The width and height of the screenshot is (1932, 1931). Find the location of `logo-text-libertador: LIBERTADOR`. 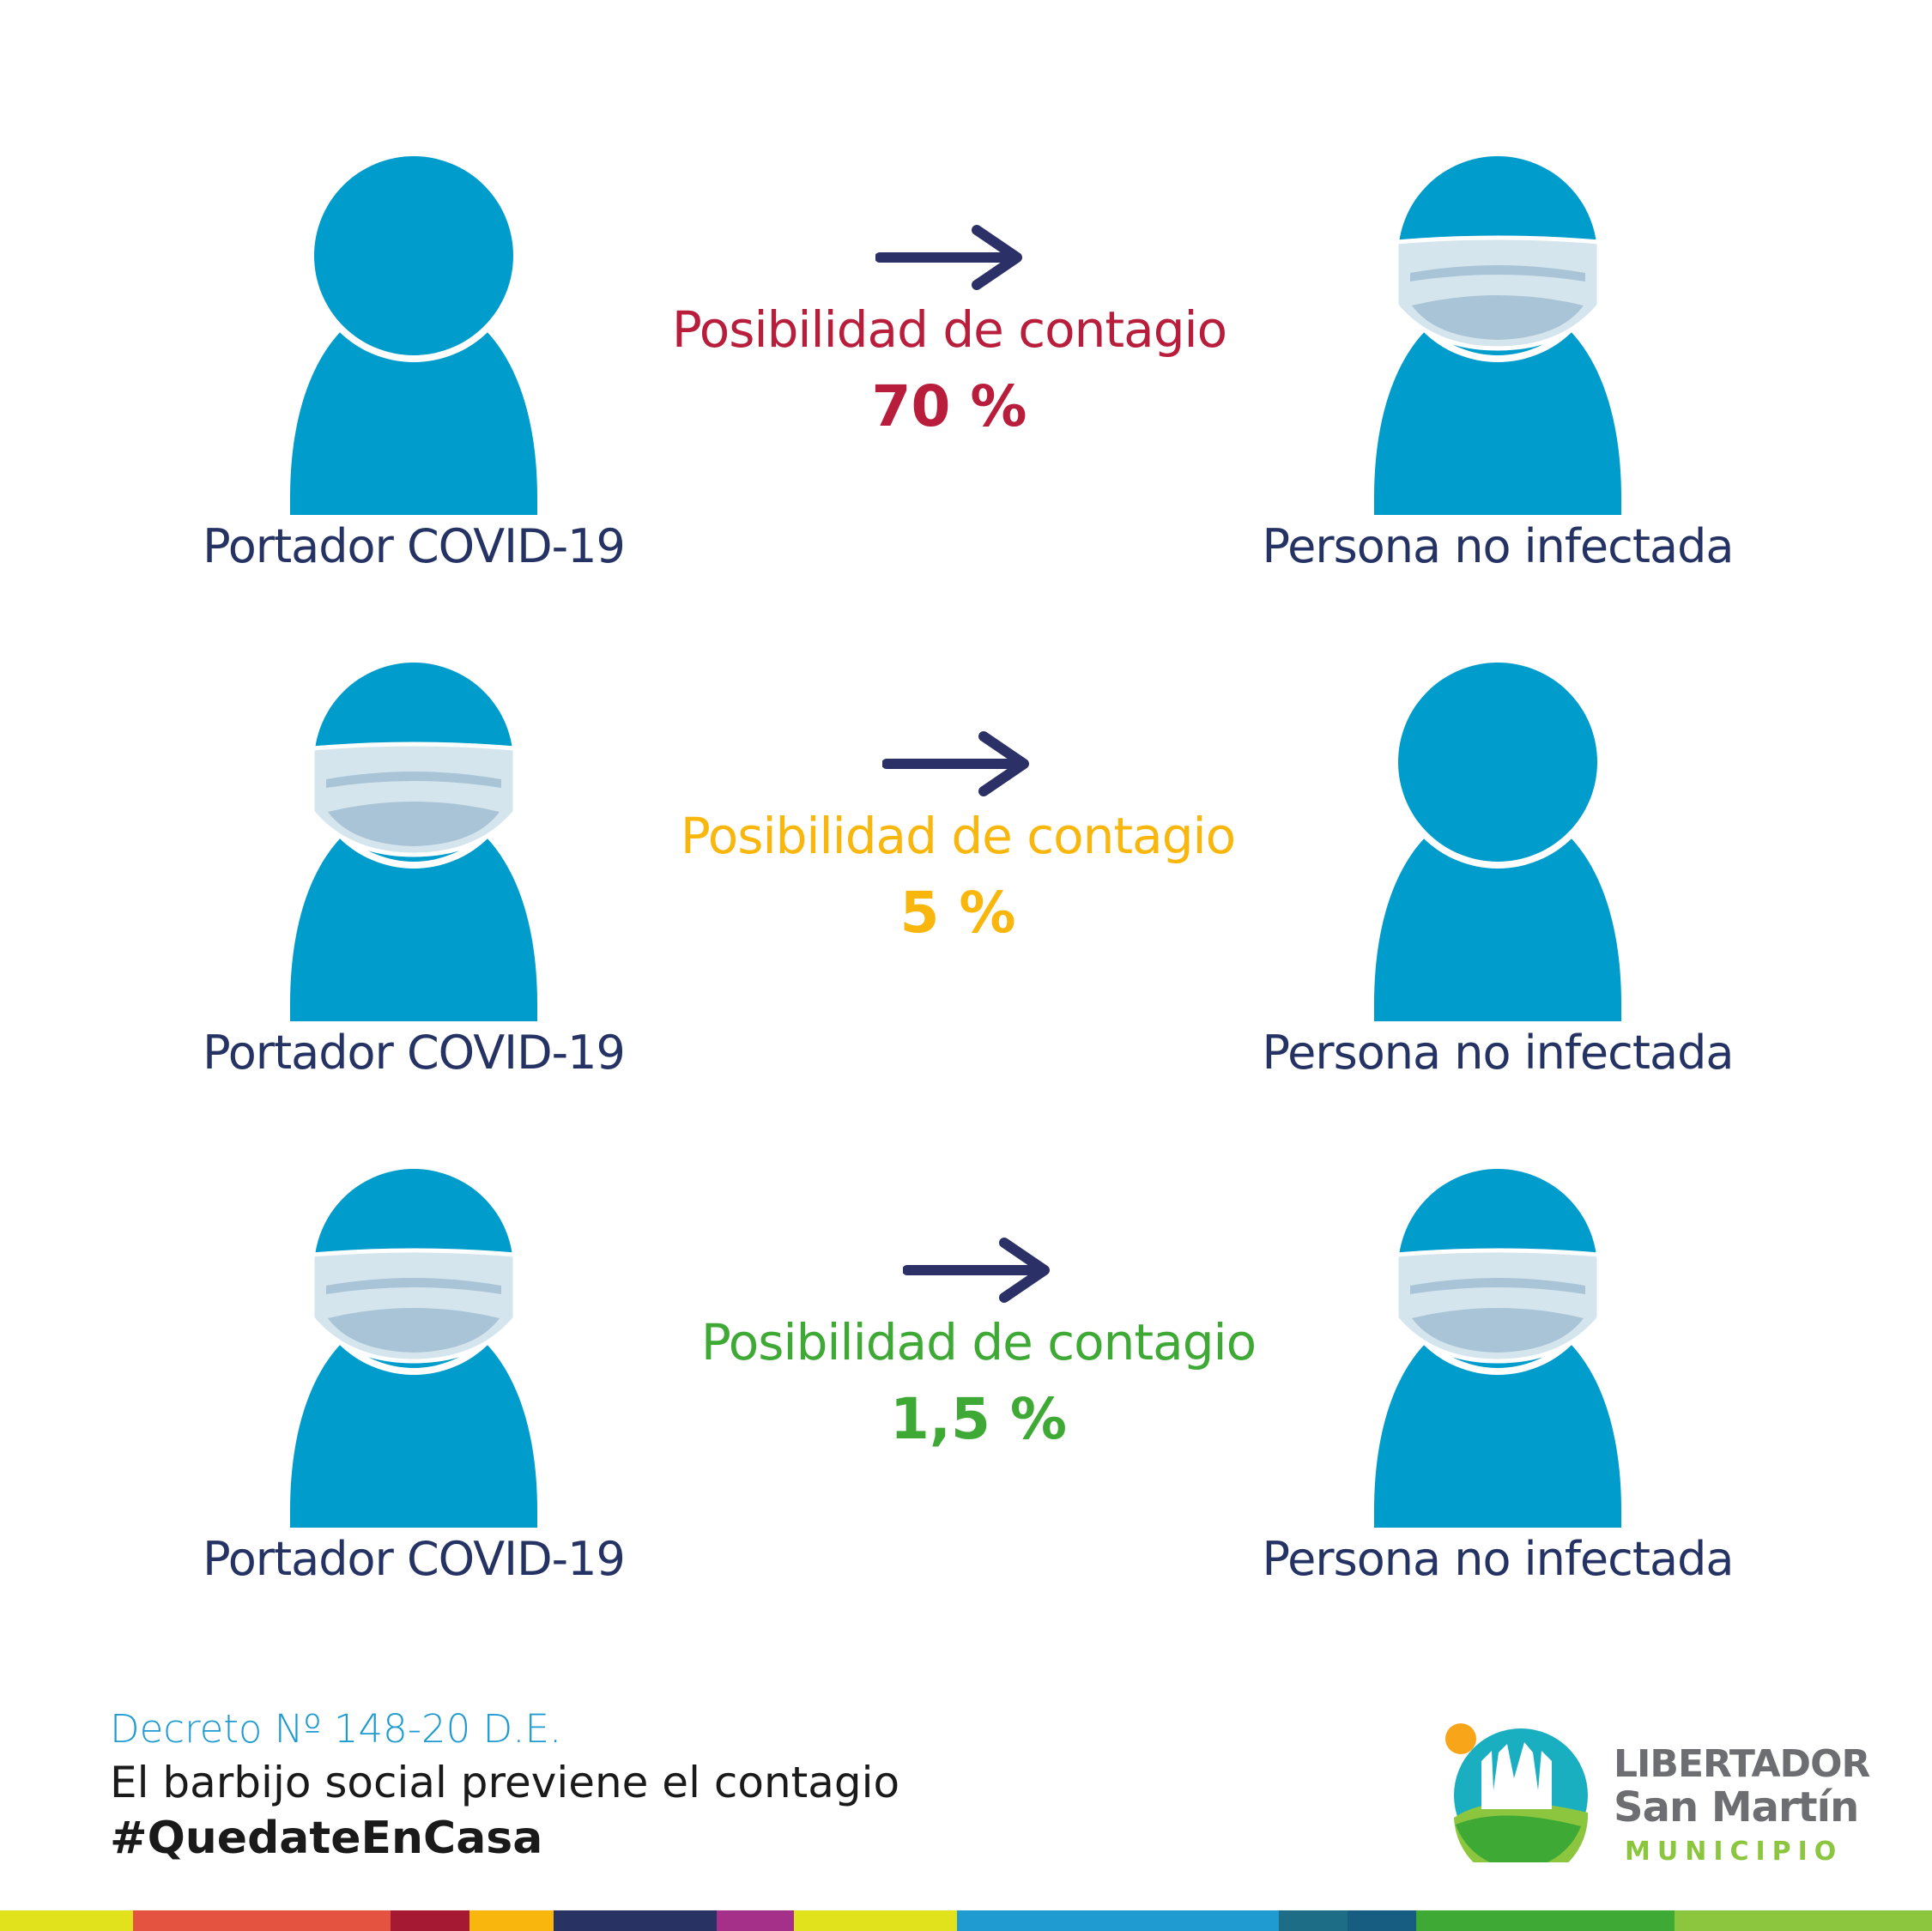

logo-text-libertador: LIBERTADOR is located at coordinates (1742, 1764).